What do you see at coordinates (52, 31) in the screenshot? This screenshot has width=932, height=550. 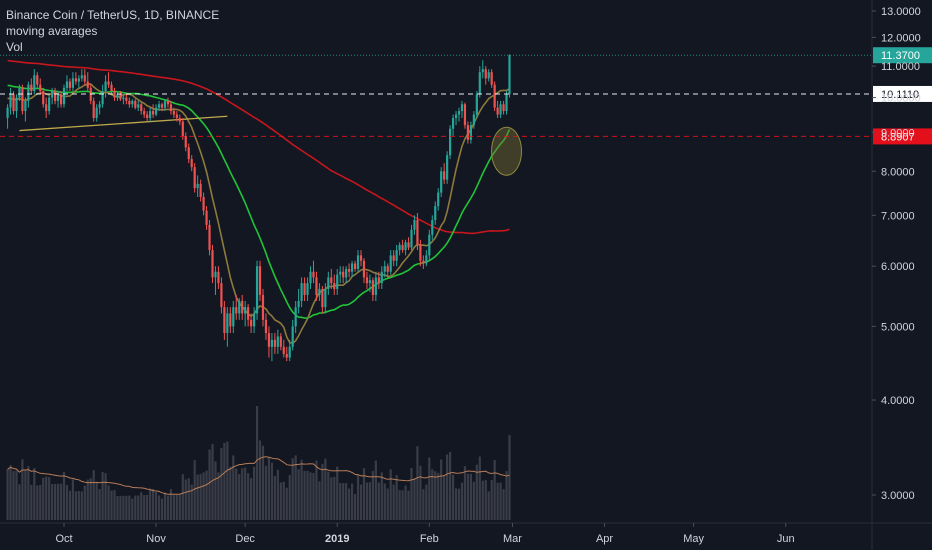 I see `indicator-label: moving avarages` at bounding box center [52, 31].